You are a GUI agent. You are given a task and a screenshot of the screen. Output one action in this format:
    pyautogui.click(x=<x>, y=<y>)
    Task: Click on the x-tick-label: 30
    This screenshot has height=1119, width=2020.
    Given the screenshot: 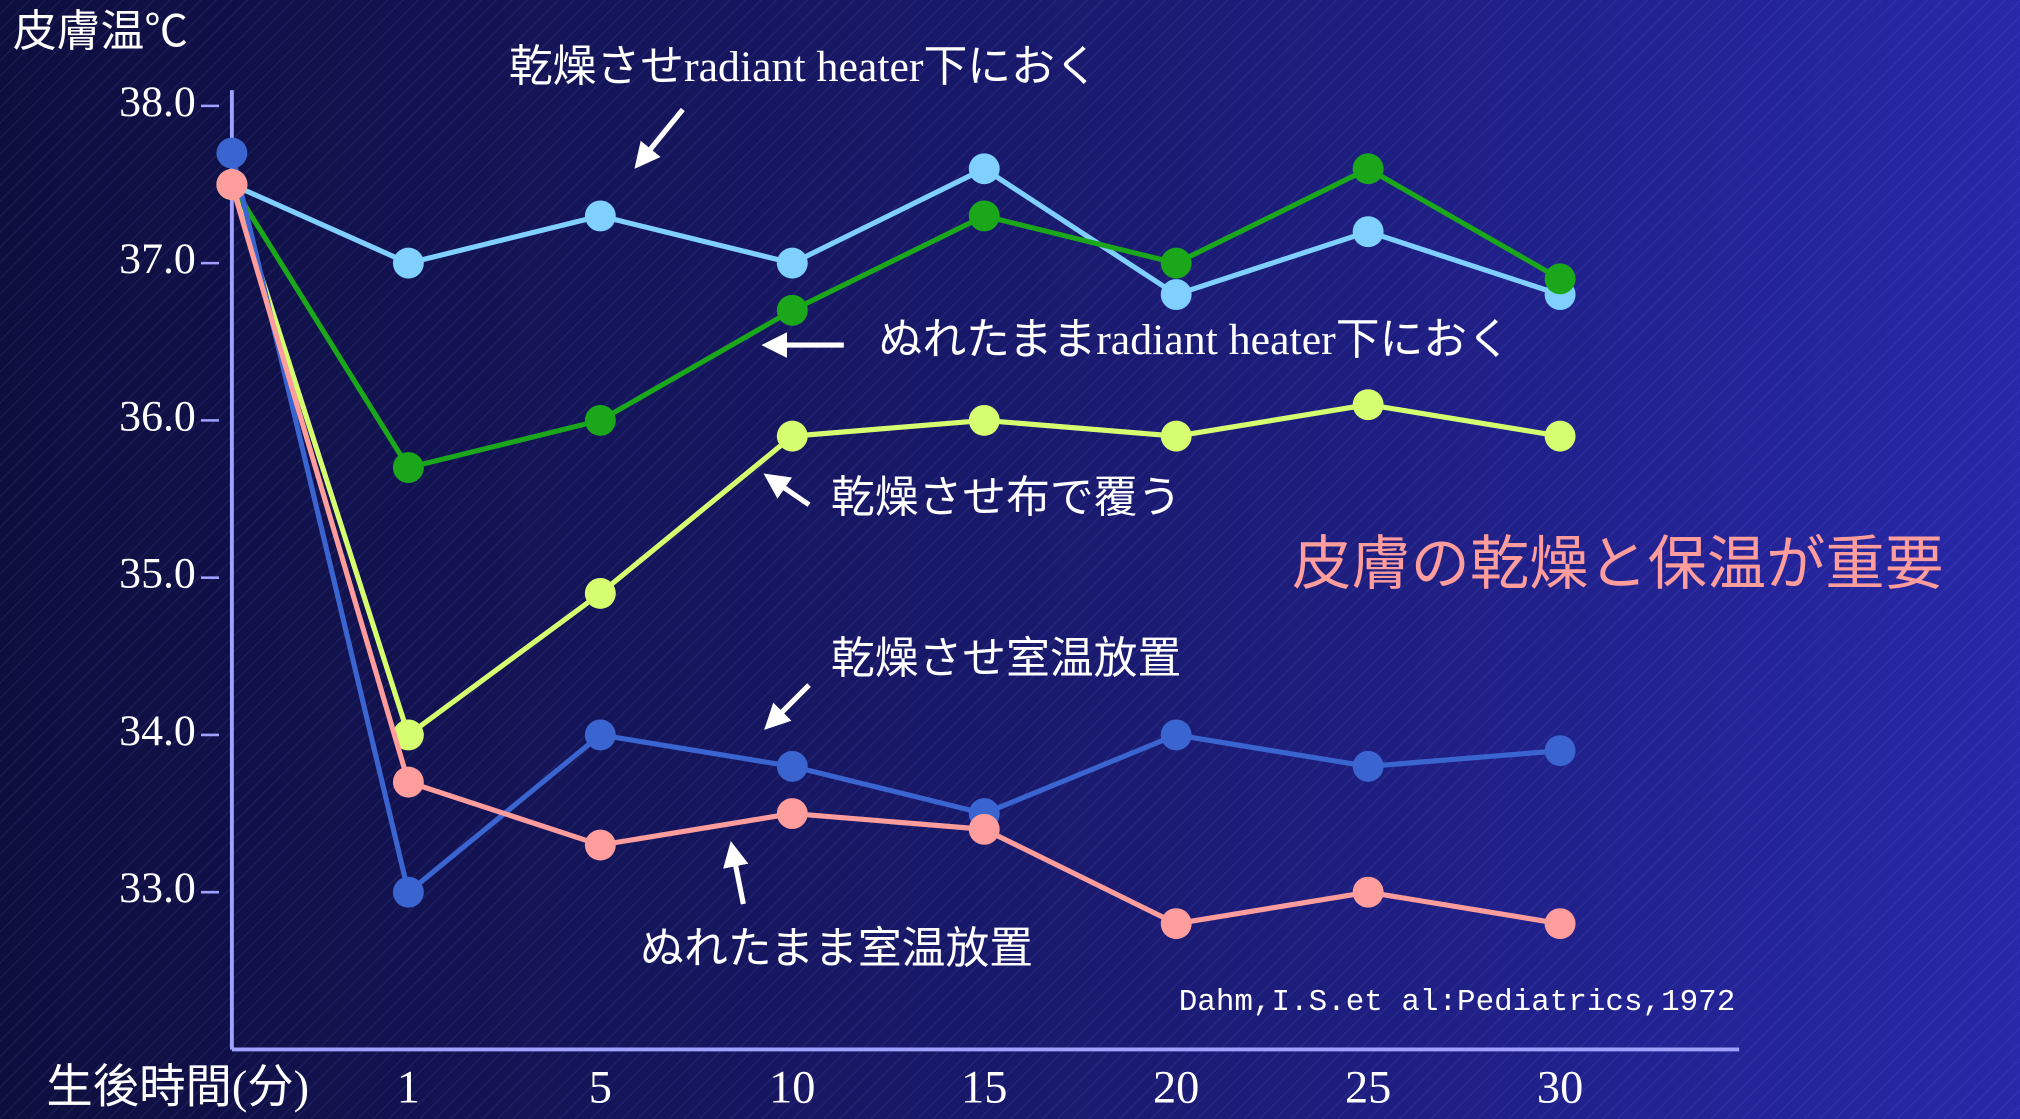 What is the action you would take?
    pyautogui.click(x=1560, y=1088)
    